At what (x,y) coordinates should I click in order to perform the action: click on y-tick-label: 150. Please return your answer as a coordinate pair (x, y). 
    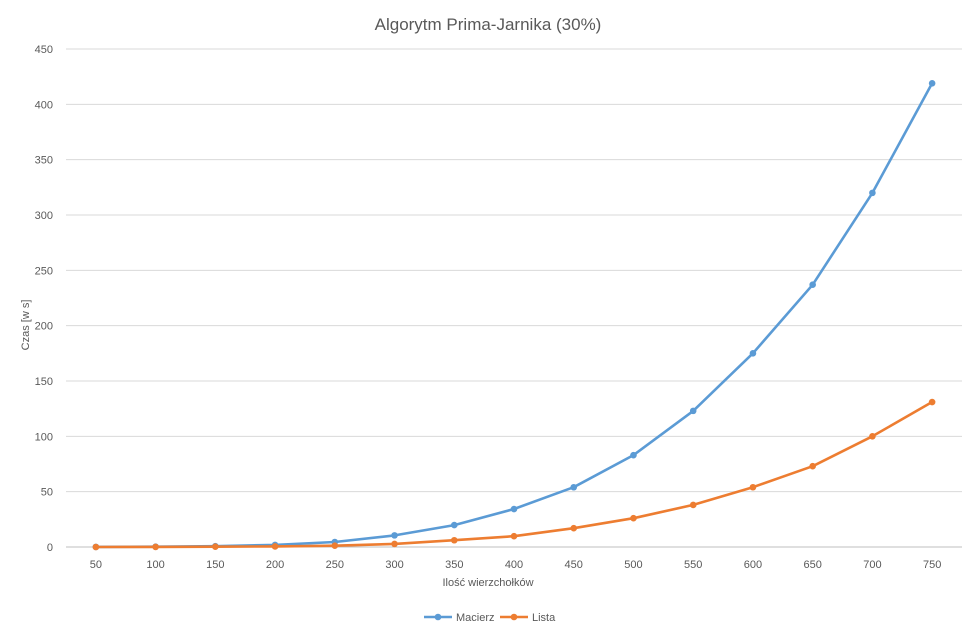
    Looking at the image, I should click on (44, 382).